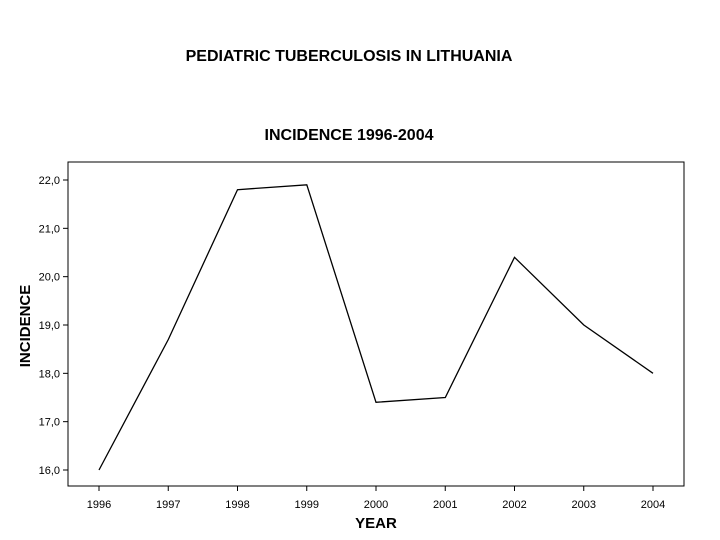 The height and width of the screenshot is (540, 720). I want to click on x-axis-title: YEAR, so click(376, 523).